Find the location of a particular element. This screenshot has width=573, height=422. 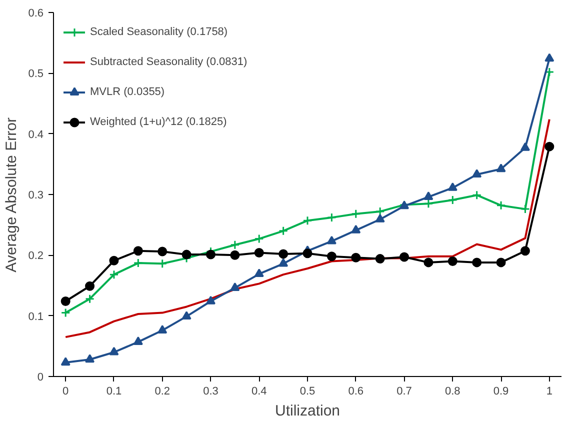

y-tick-label: 0.1 is located at coordinates (36, 316).